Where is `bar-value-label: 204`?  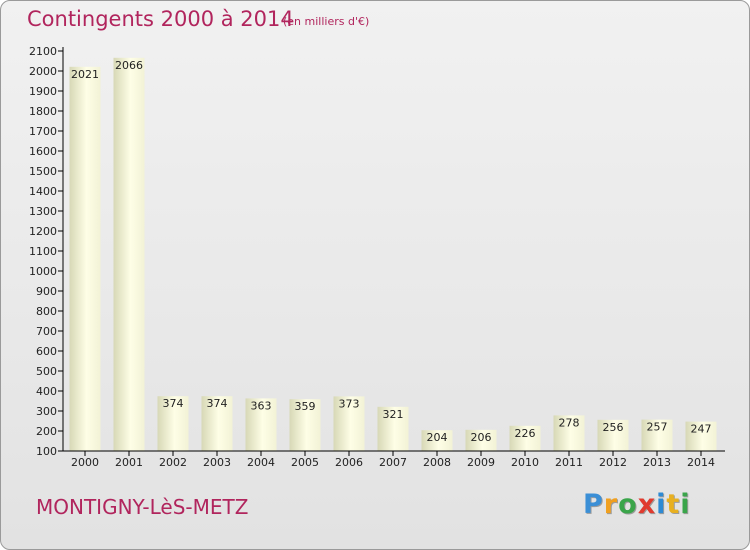
bar-value-label: 204 is located at coordinates (437, 437).